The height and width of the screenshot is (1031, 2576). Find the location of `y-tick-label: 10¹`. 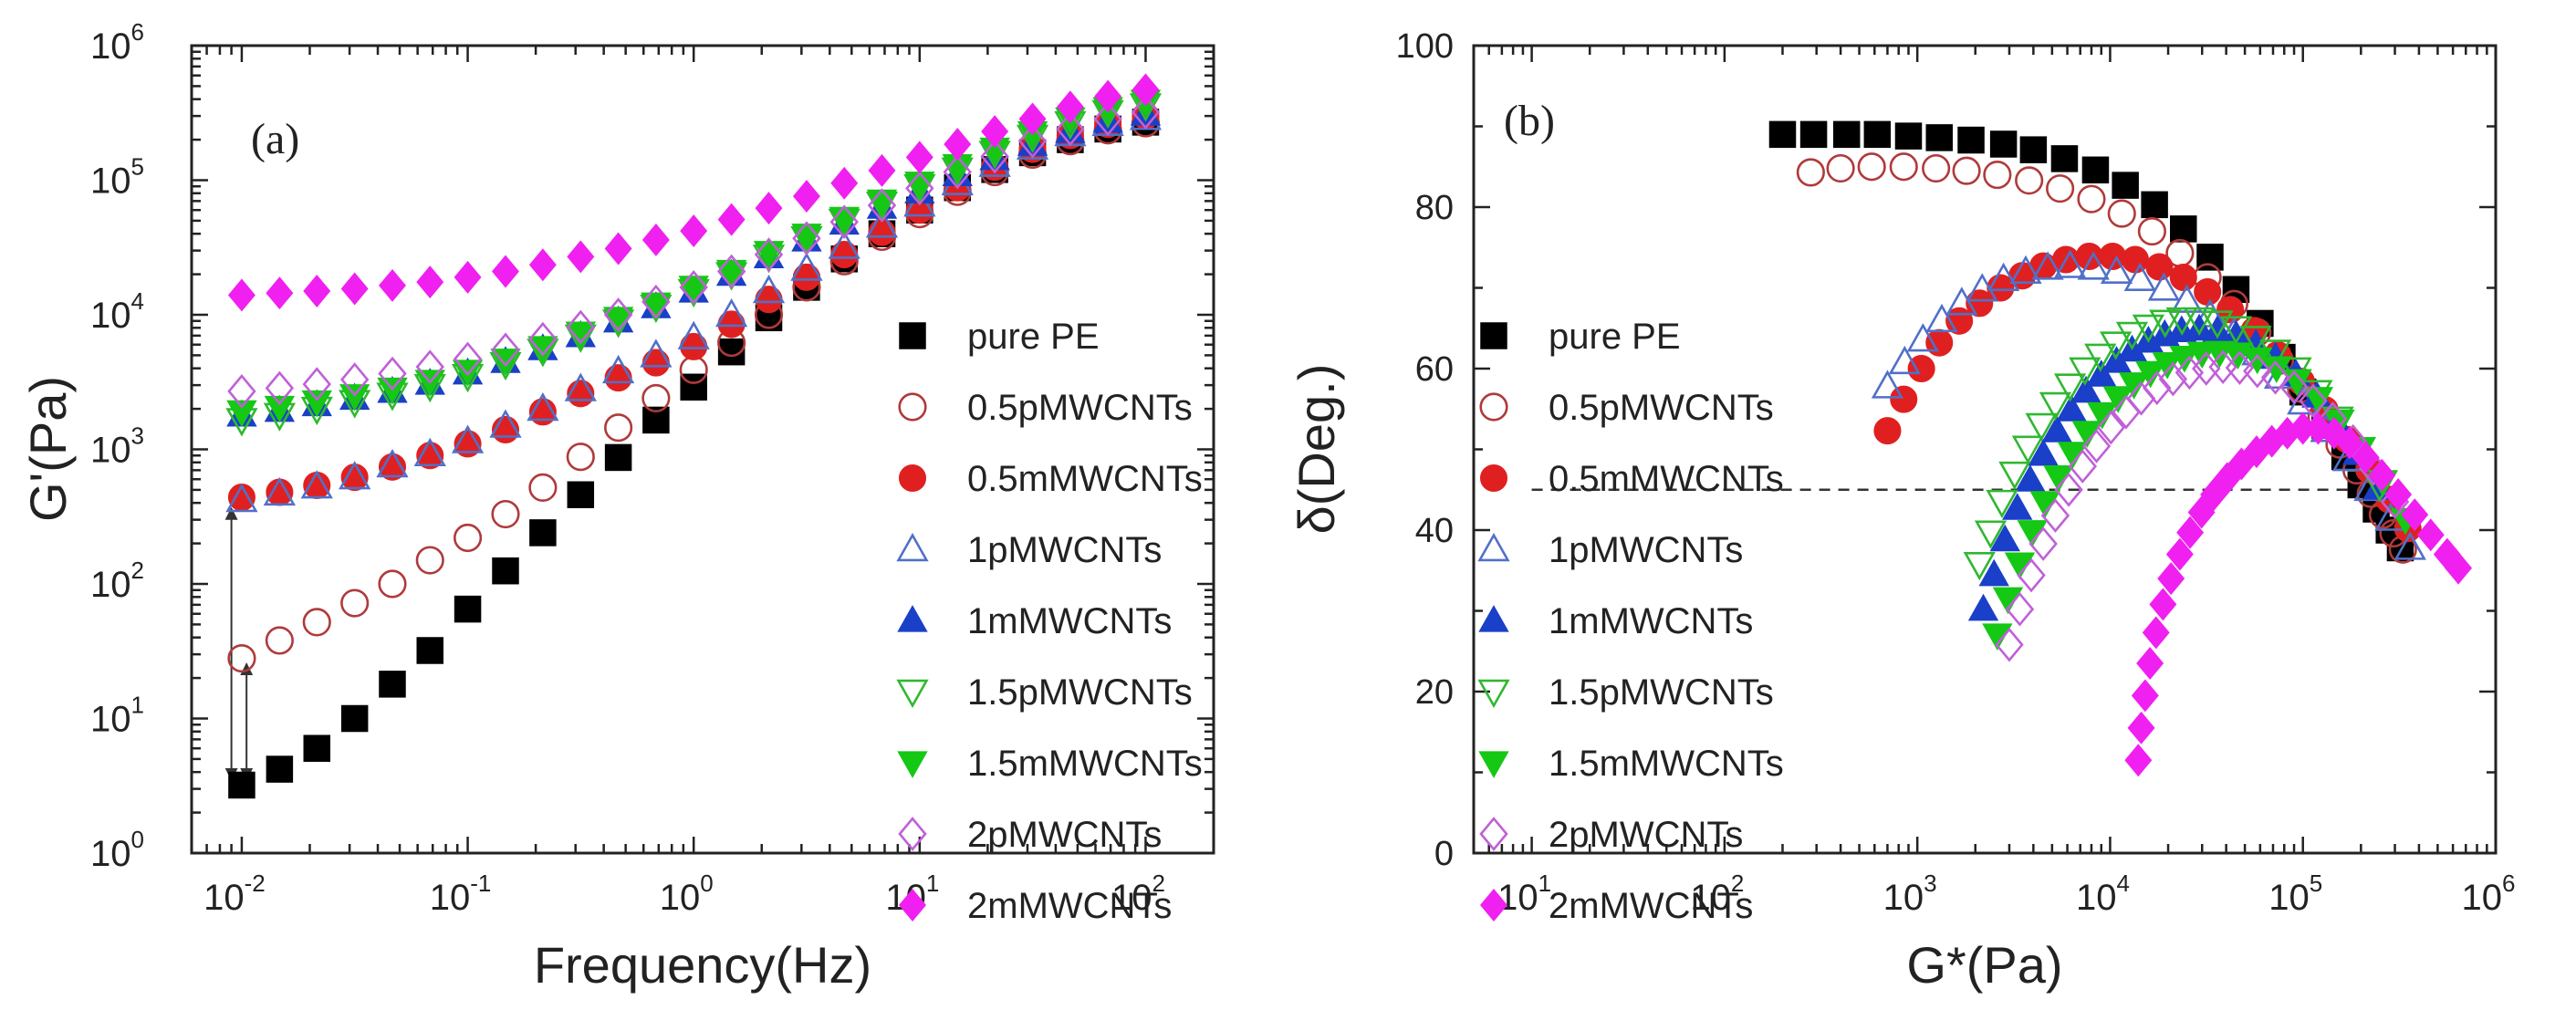

y-tick-label: 10¹ is located at coordinates (117, 716).